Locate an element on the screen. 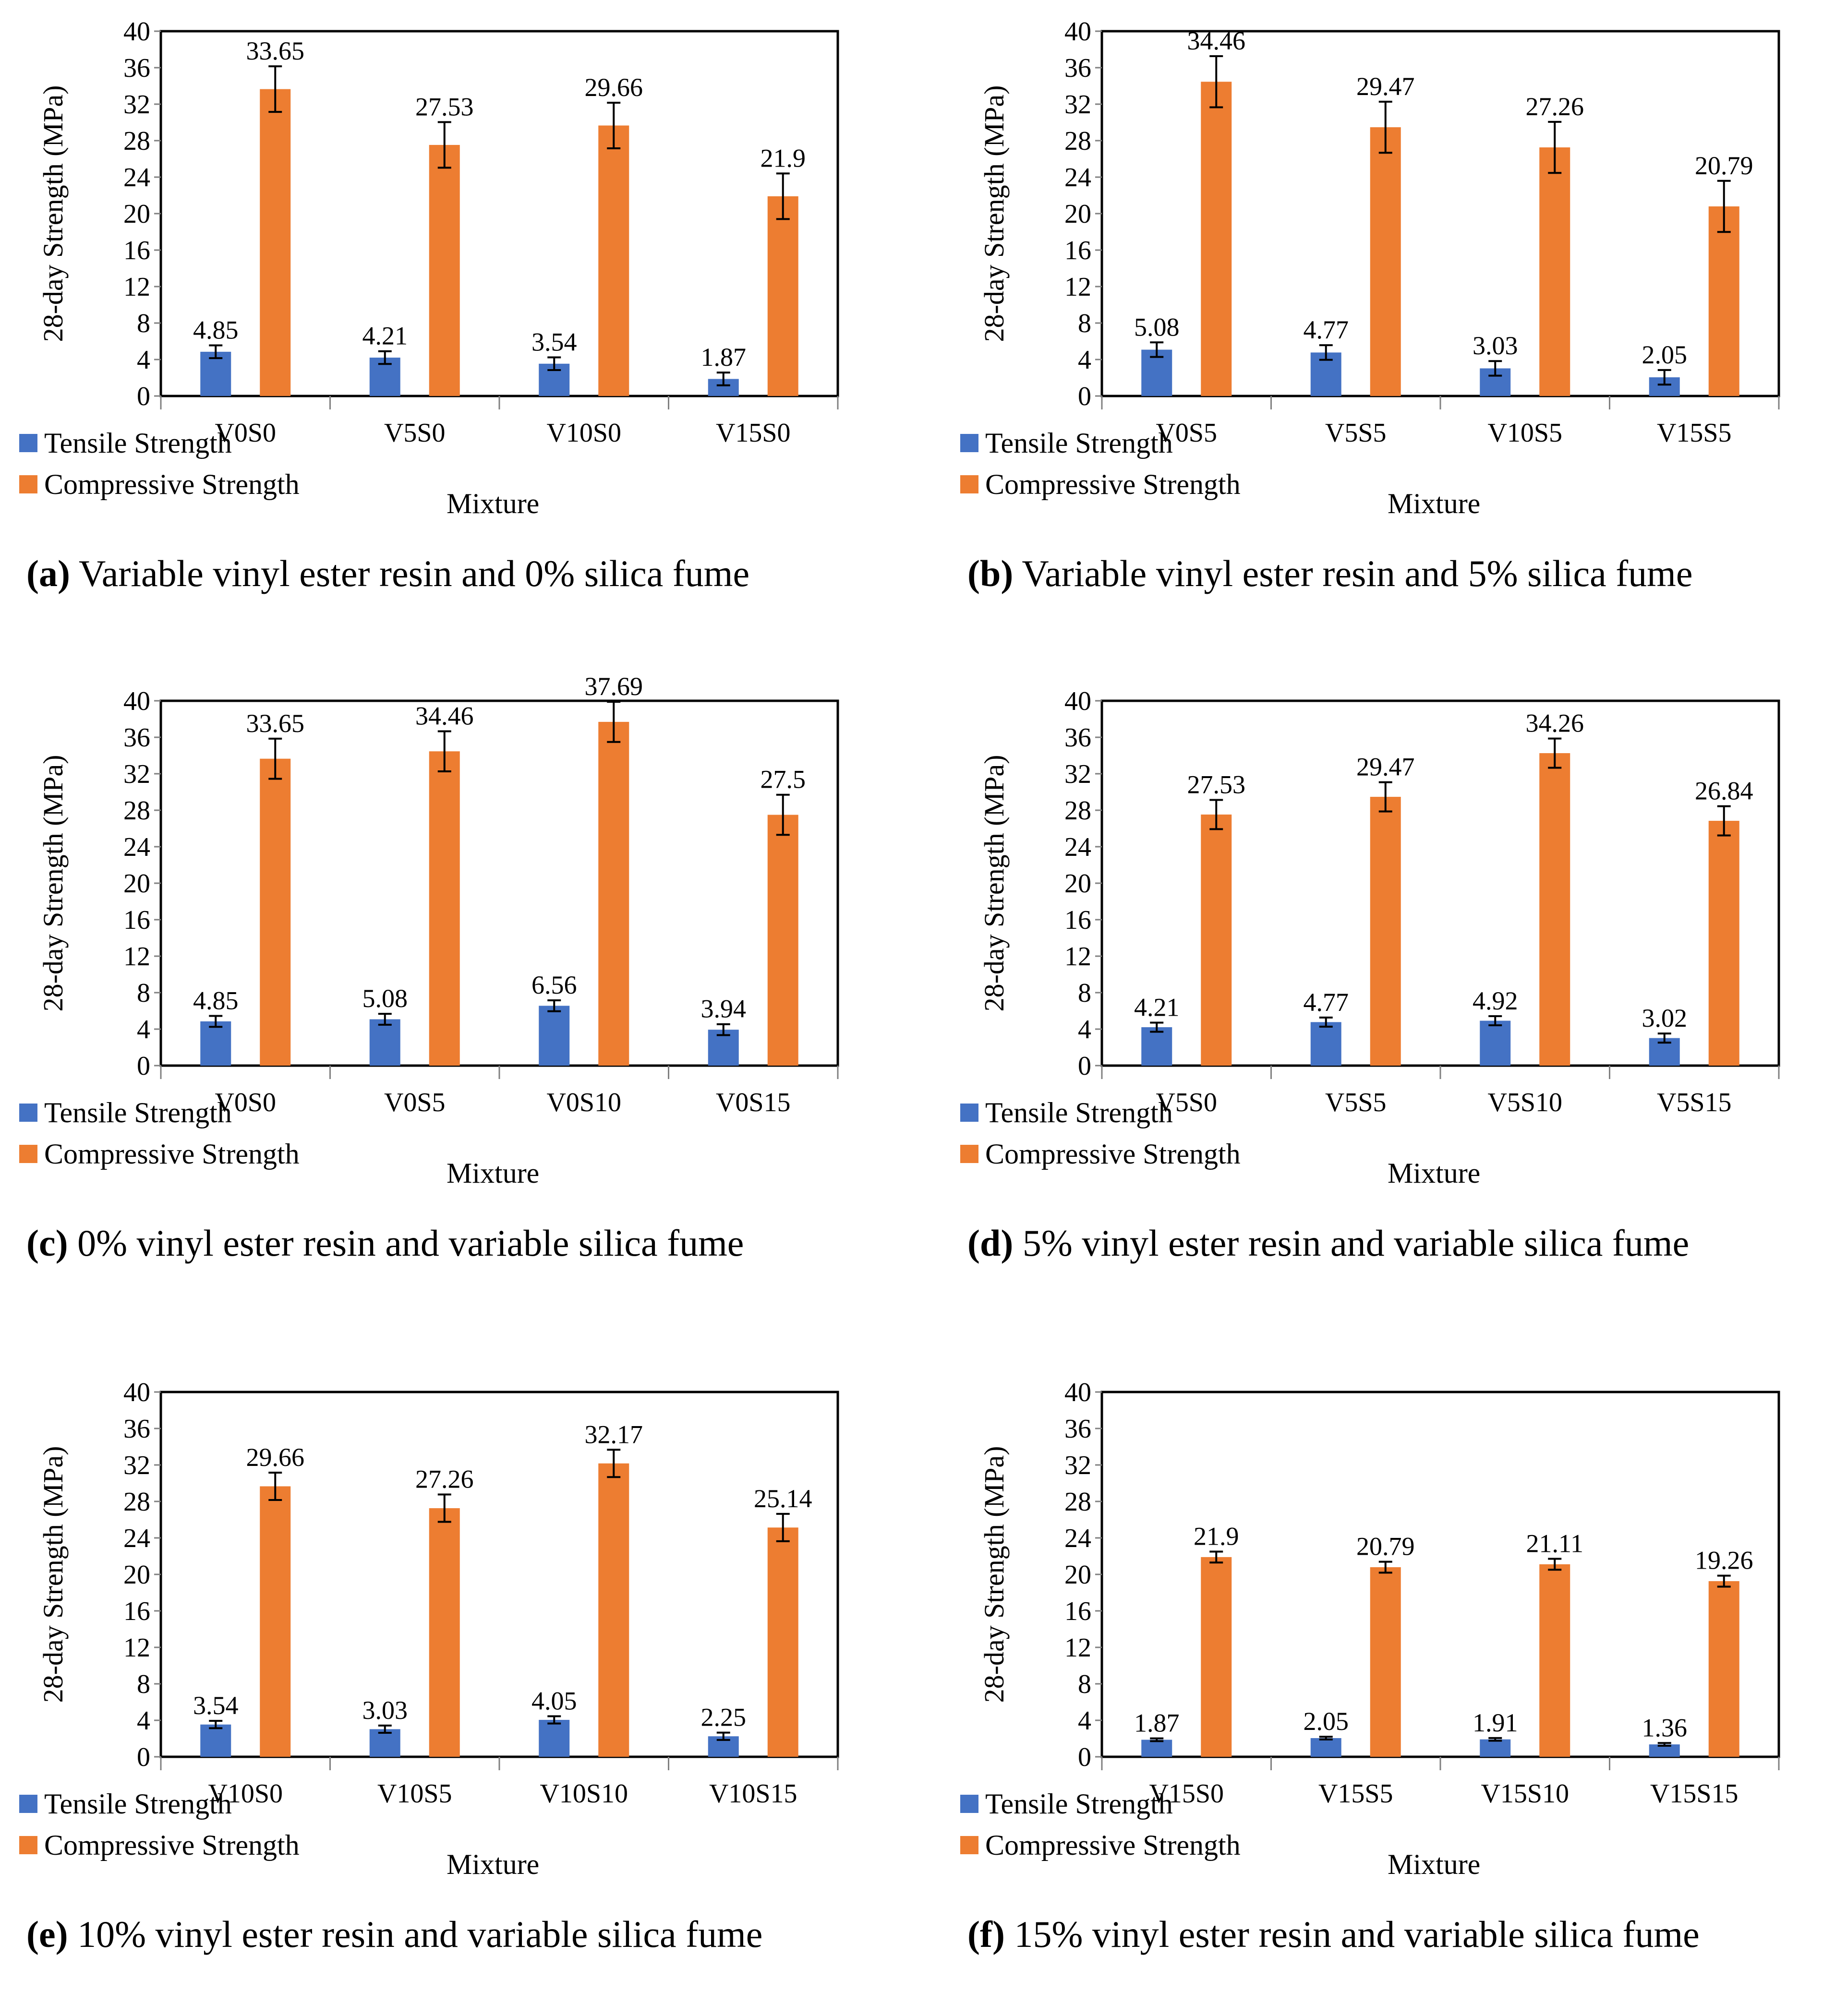 Image resolution: width=1823 pixels, height=2016 pixels. data-label: 1.36 is located at coordinates (1665, 1727).